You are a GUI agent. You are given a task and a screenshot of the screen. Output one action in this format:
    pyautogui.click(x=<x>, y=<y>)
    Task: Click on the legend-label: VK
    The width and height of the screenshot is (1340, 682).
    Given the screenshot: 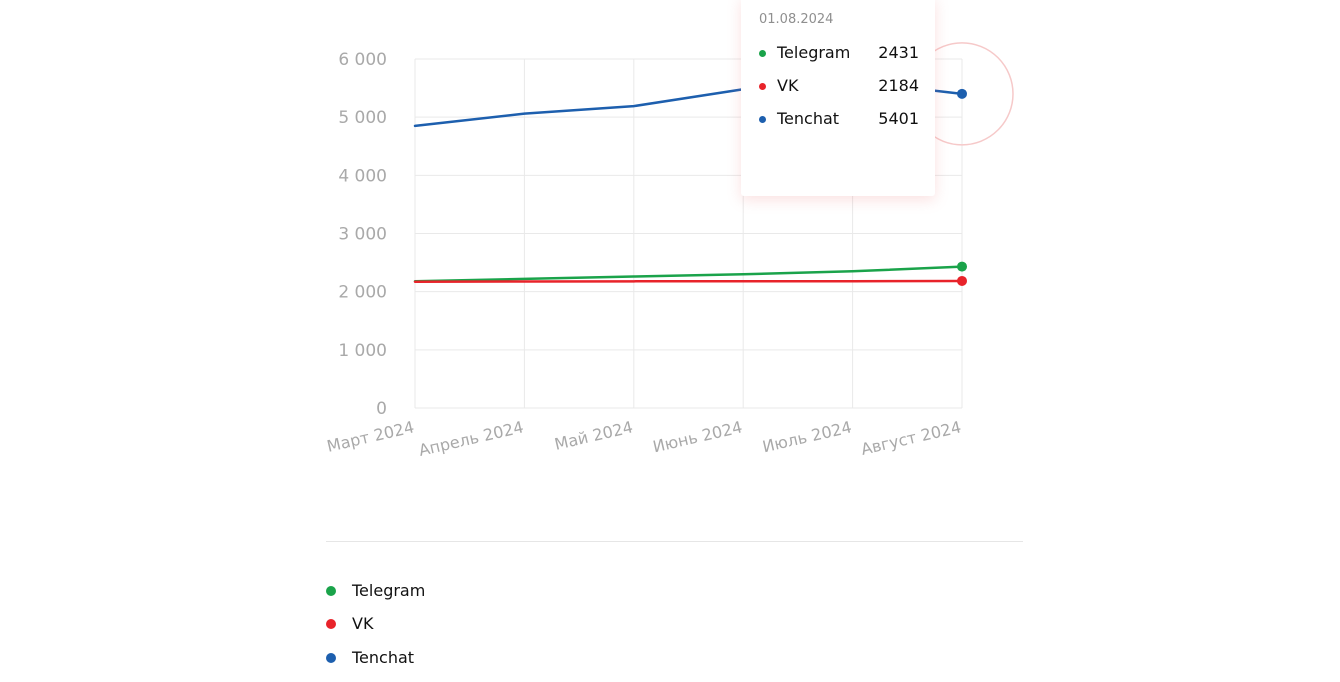 What is the action you would take?
    pyautogui.click(x=363, y=623)
    